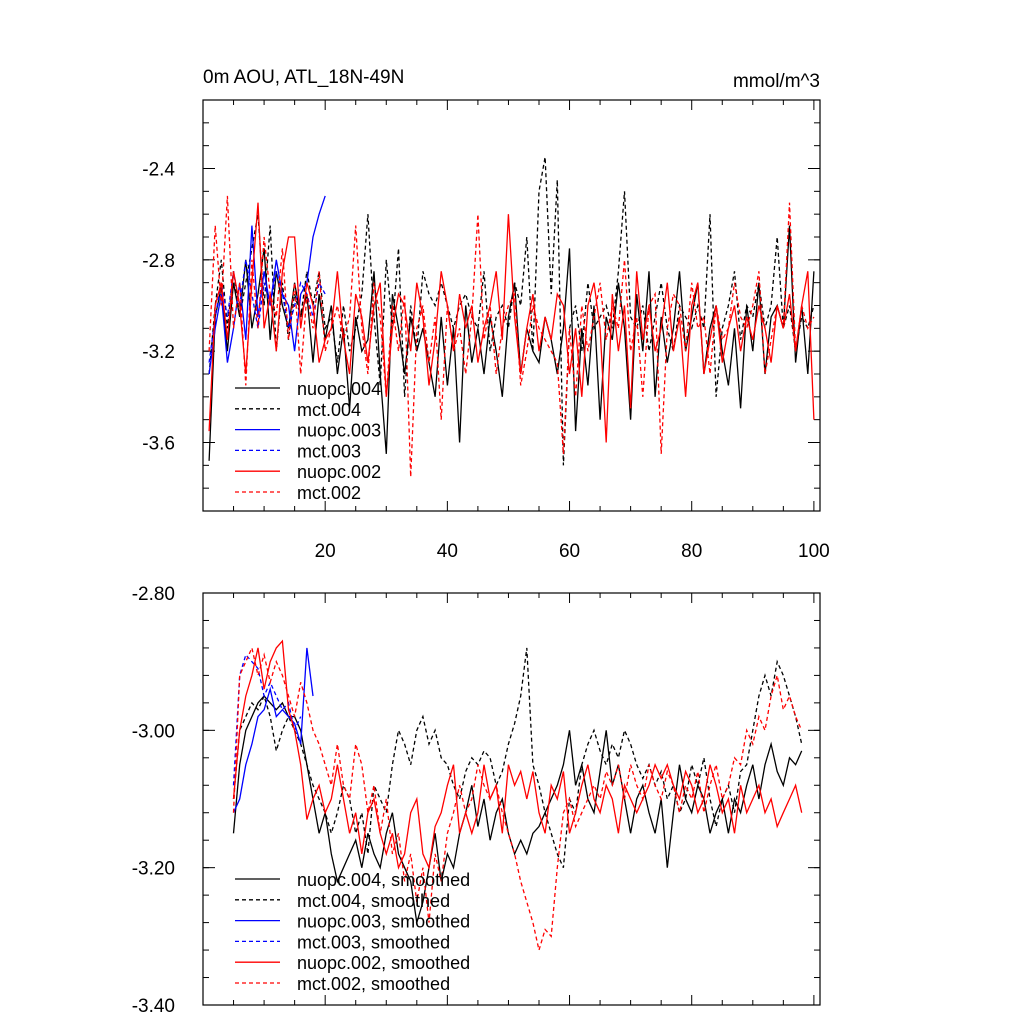  I want to click on top-legend-label: nuopc.004, so click(339, 389).